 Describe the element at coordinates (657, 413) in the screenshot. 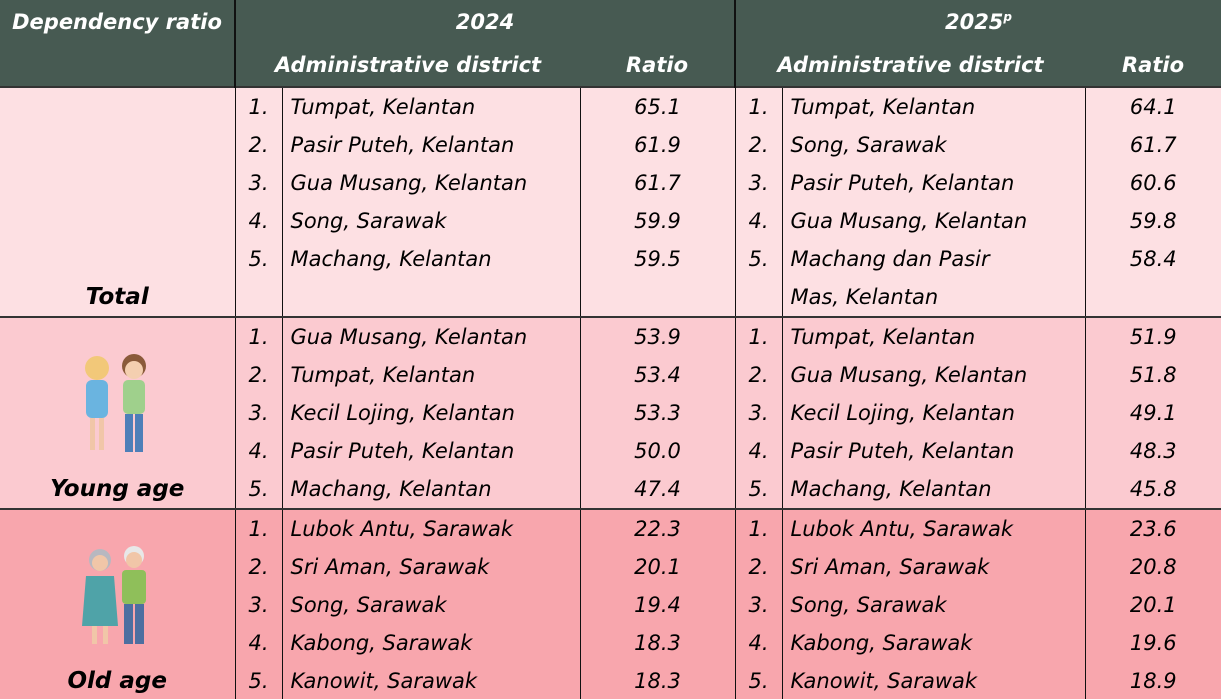

I see `ratio: 53.3` at that location.